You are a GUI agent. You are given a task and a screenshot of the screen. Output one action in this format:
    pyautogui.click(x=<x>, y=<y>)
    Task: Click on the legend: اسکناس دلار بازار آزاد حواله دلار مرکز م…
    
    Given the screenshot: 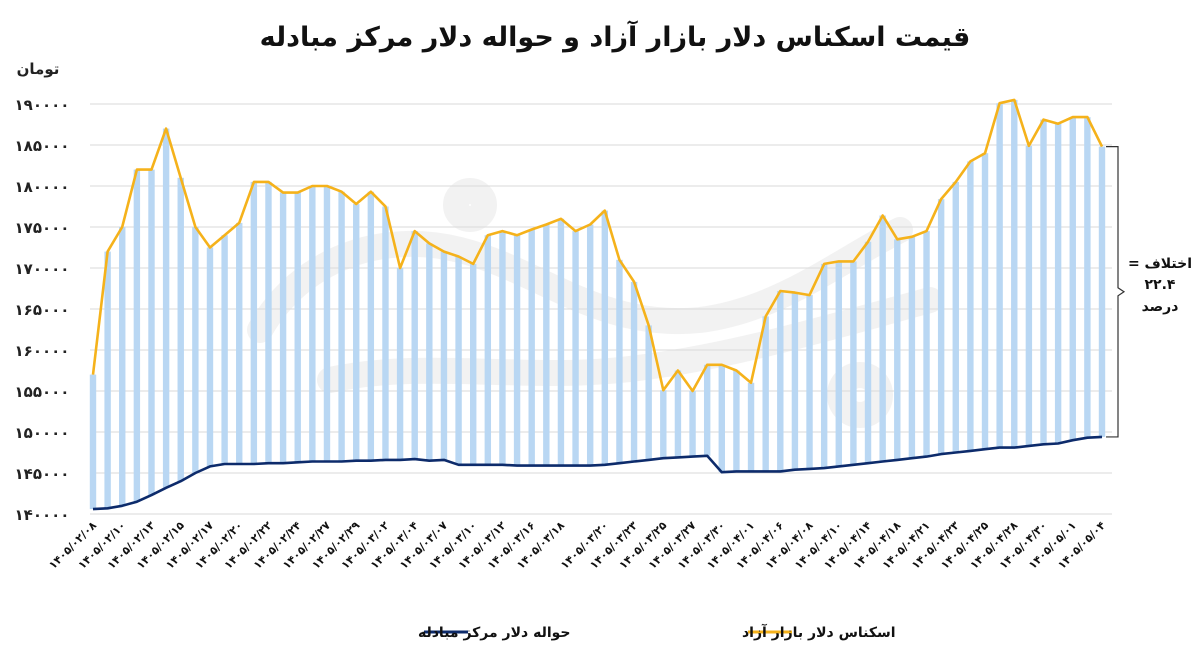 What is the action you would take?
    pyautogui.click(x=657, y=632)
    